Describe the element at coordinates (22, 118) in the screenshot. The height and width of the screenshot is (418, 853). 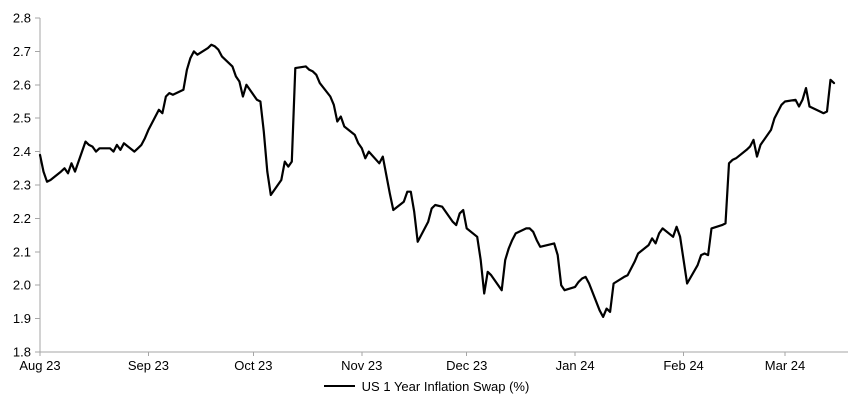
I see `y-axis-tick-label: 2.5` at that location.